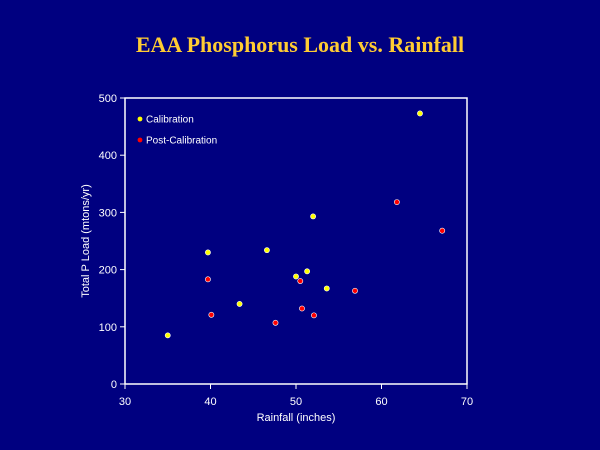 This screenshot has width=600, height=450. I want to click on x-tick-label: 30, so click(125, 402).